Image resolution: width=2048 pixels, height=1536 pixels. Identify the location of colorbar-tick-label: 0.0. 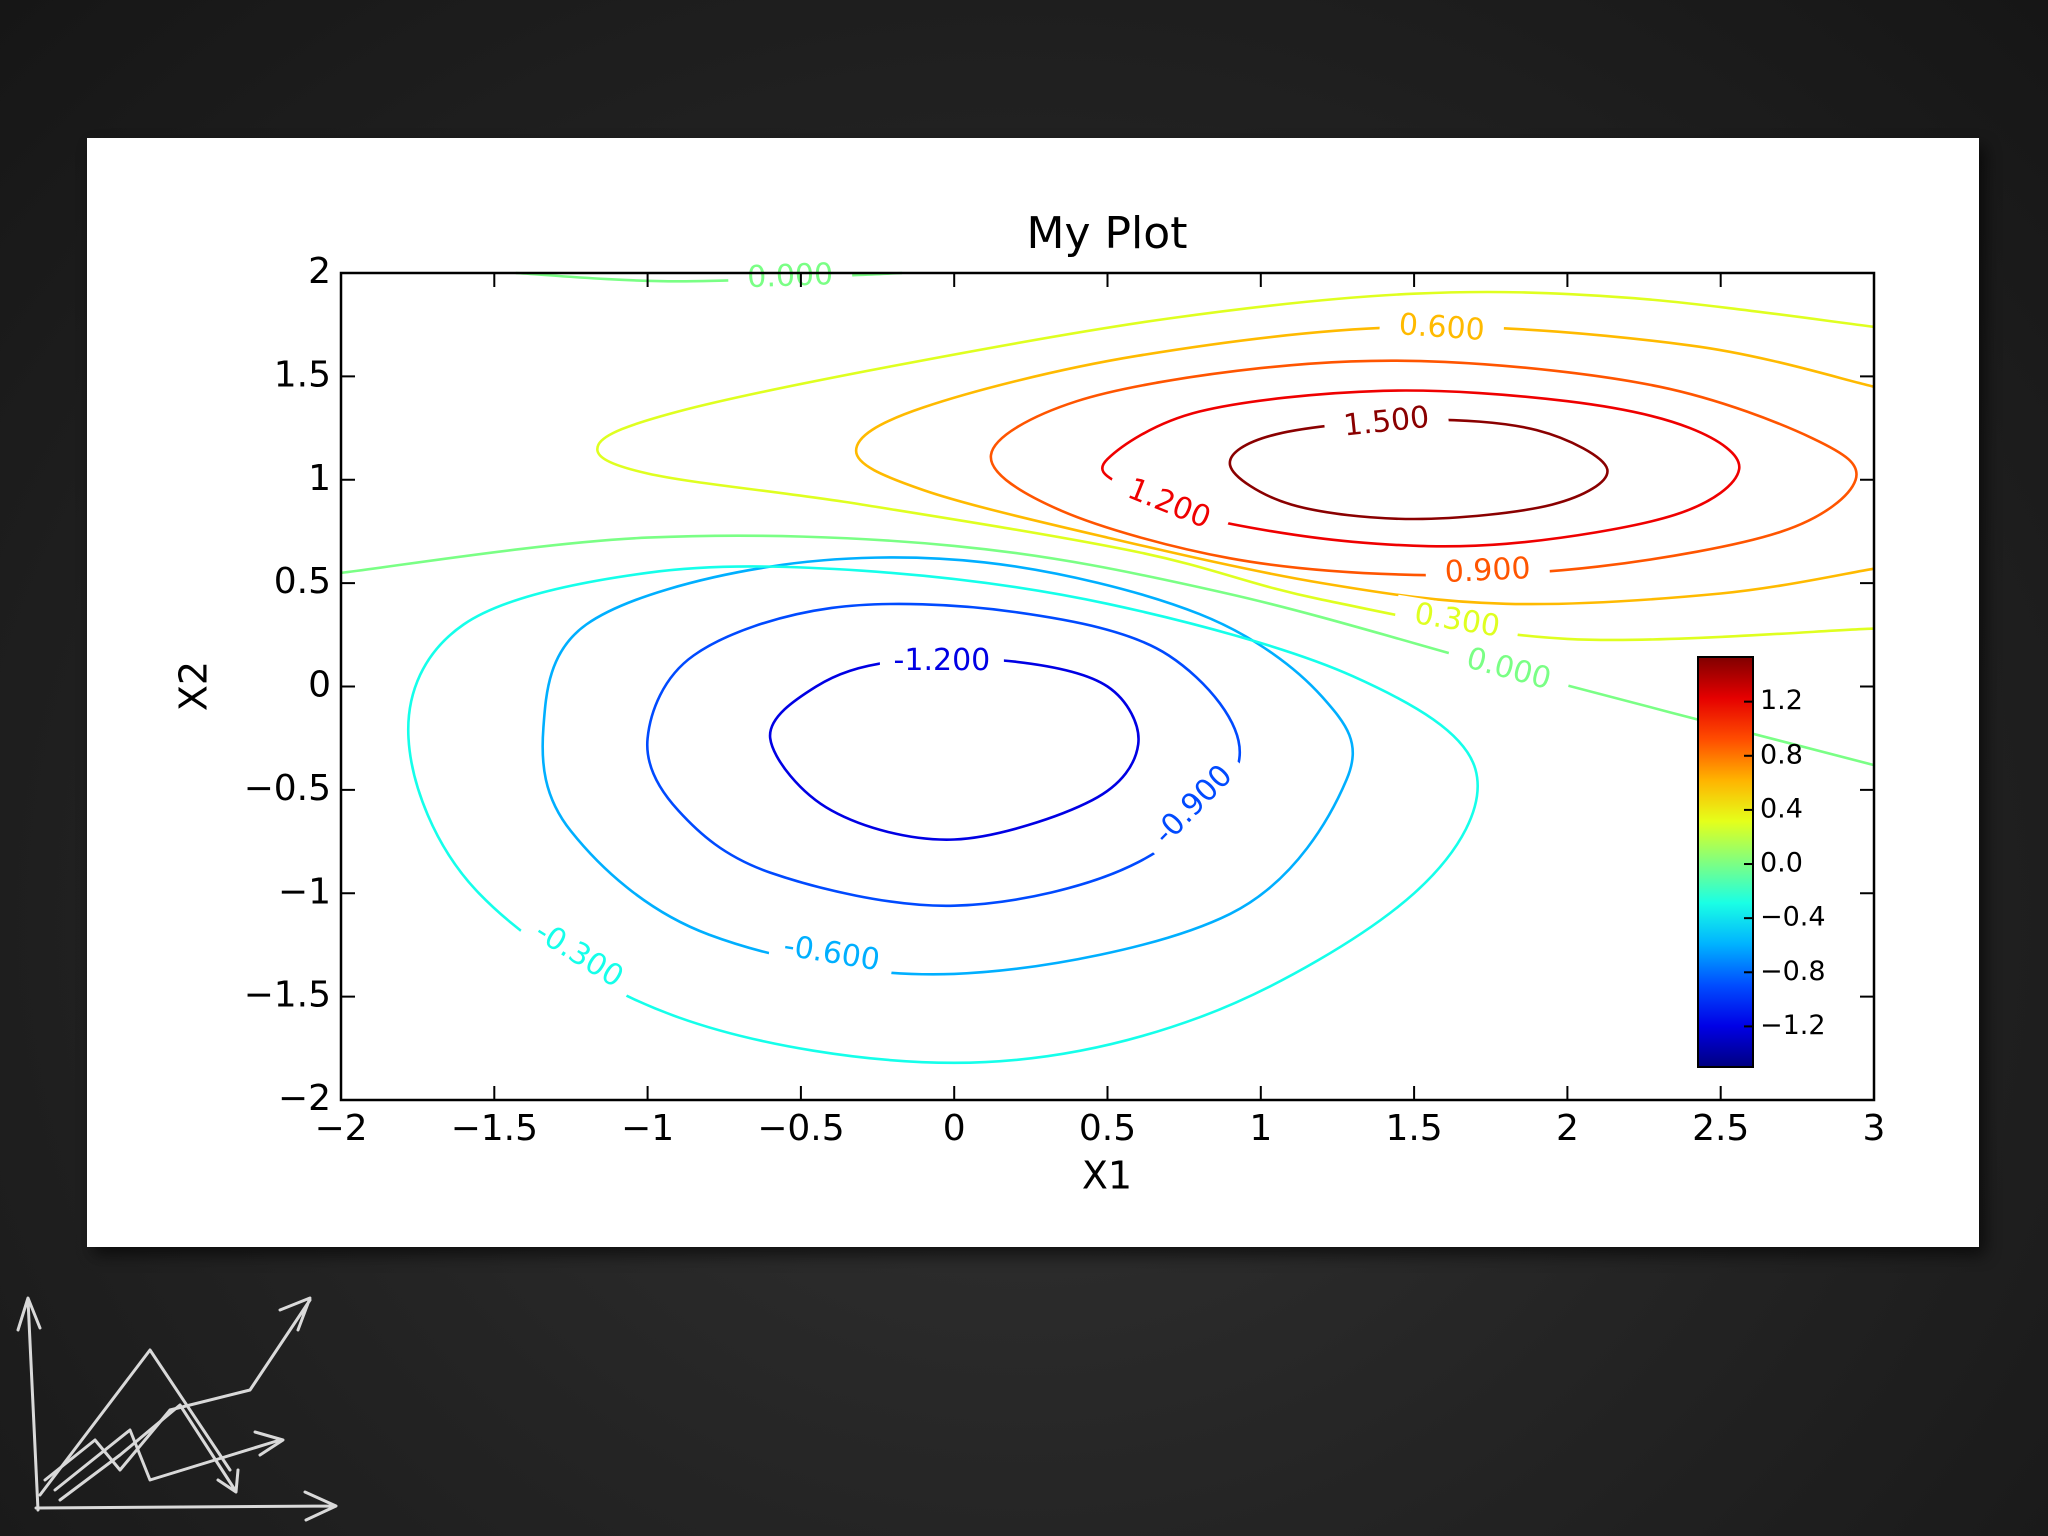
(1781, 863).